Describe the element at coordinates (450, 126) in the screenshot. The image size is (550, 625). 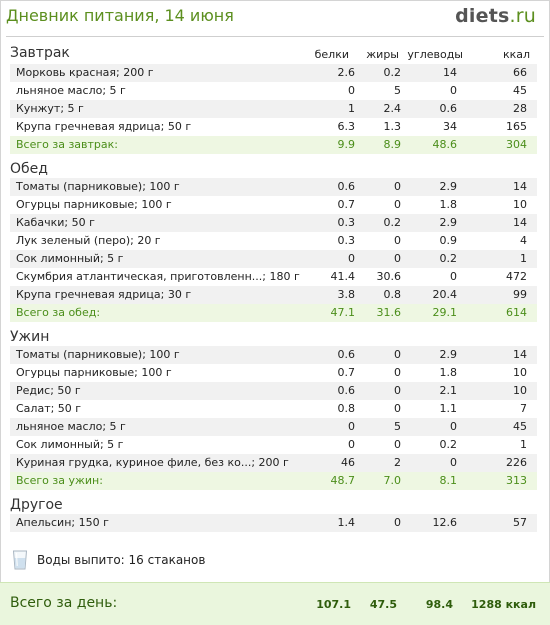
I see `carbs-value: 34` at that location.